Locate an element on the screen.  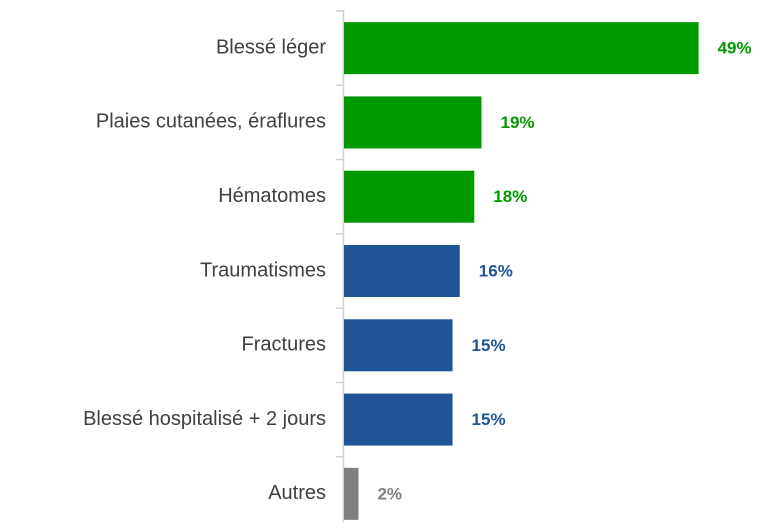
value-label: 16% is located at coordinates (496, 270).